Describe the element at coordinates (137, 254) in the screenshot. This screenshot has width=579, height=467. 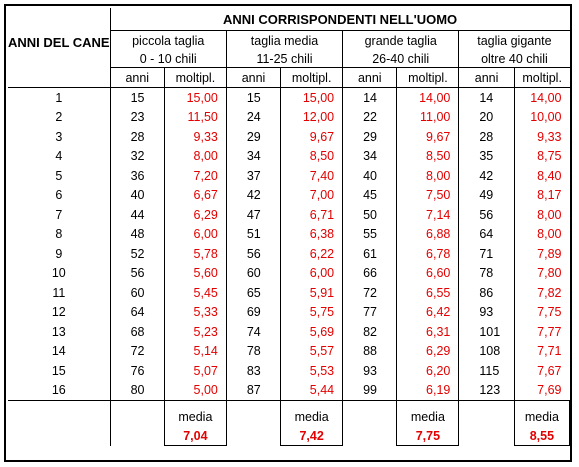
I see `human-years-cell: 52` at that location.